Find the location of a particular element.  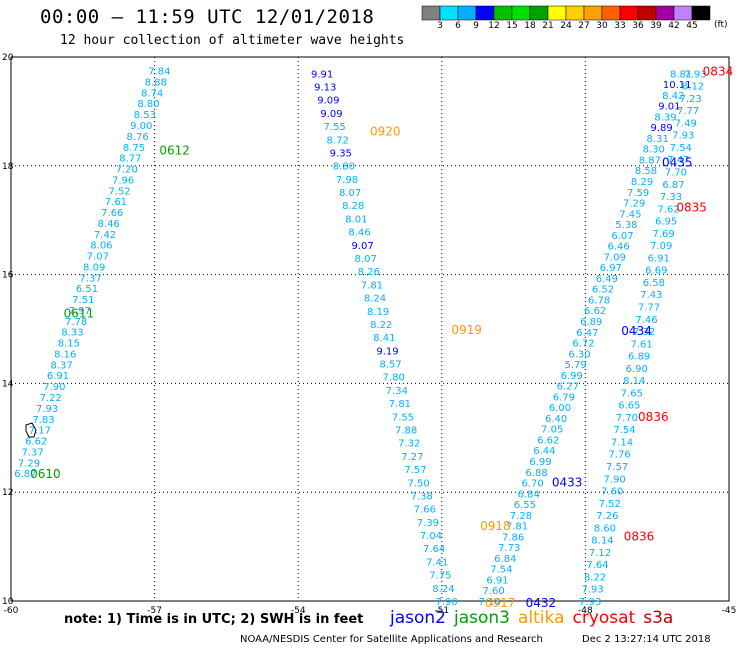

wave-height-value: 7.96 is located at coordinates (123, 180).